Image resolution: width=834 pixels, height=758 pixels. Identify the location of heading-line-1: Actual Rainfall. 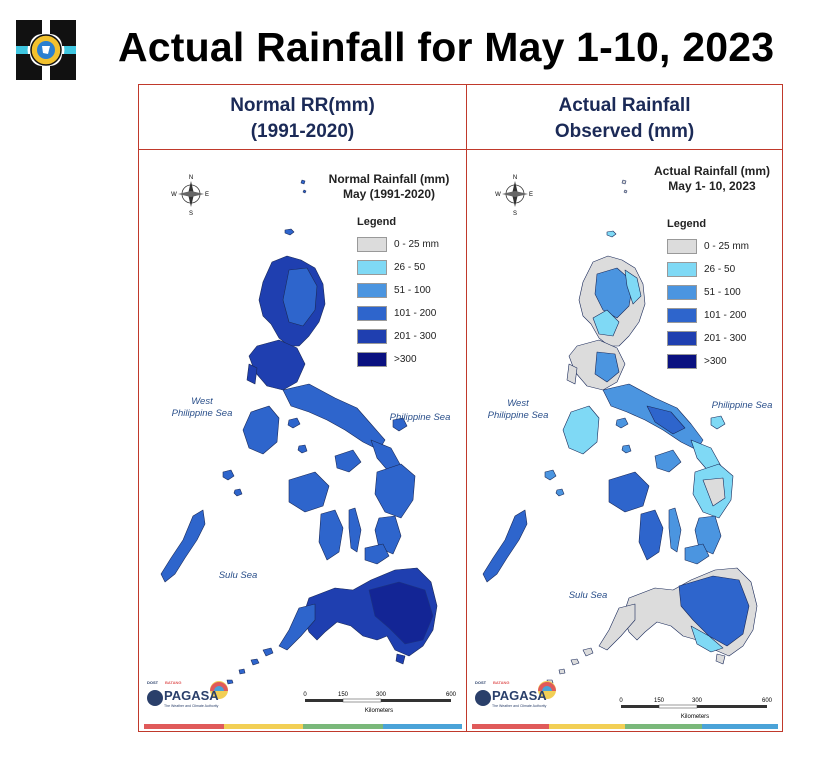
(624, 105).